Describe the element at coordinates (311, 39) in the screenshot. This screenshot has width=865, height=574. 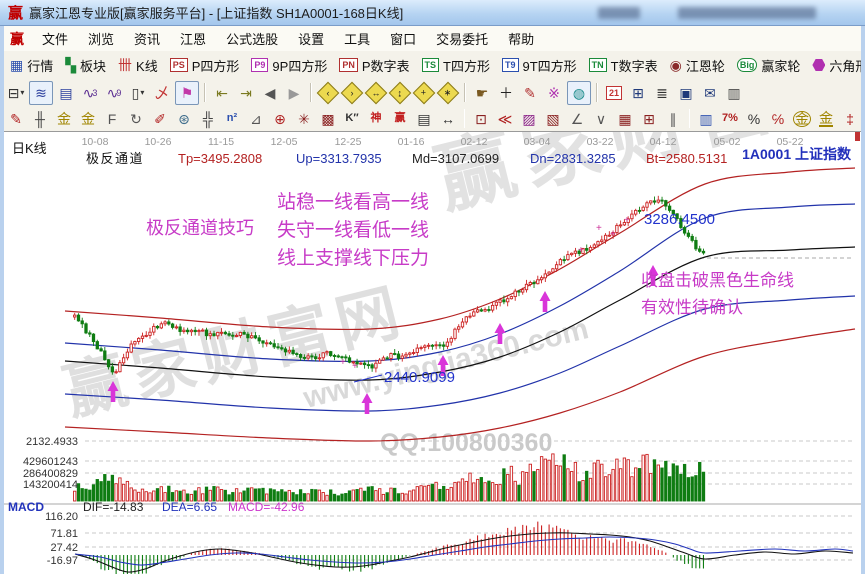
I see `menu-item: 设置` at that location.